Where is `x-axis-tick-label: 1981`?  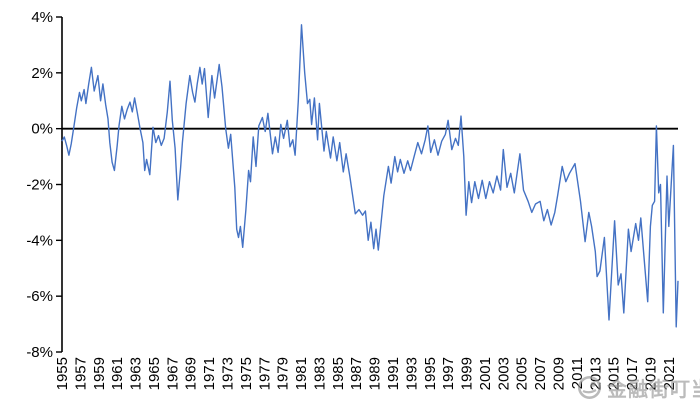
x-axis-tick-label: 1981 is located at coordinates (301, 373).